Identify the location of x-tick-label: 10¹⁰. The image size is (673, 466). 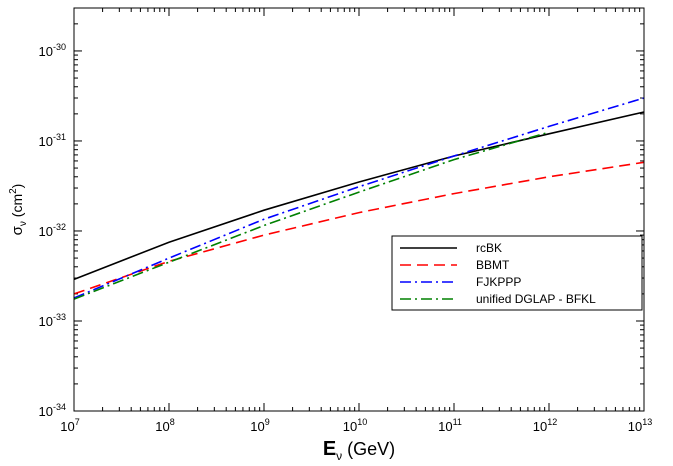
(355, 425).